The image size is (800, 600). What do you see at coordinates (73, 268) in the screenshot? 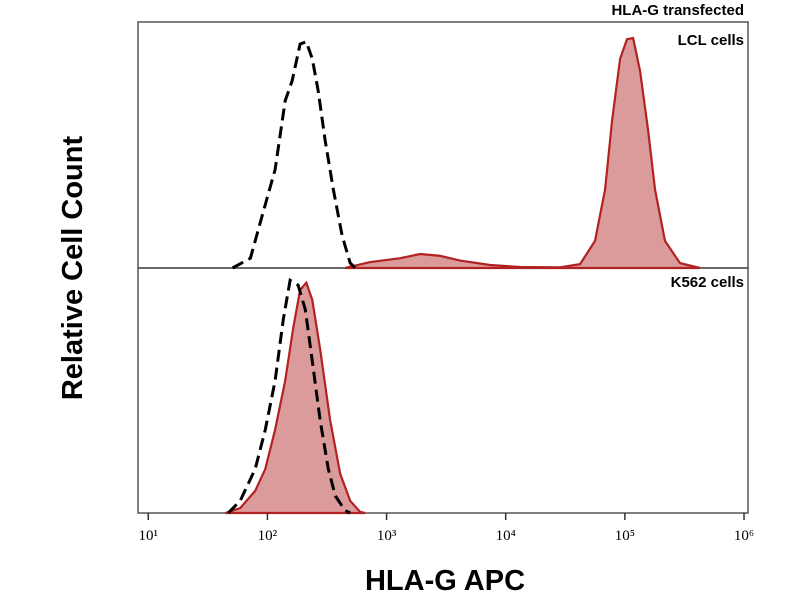
I see `y-axis-label: Relative Cell Count` at bounding box center [73, 268].